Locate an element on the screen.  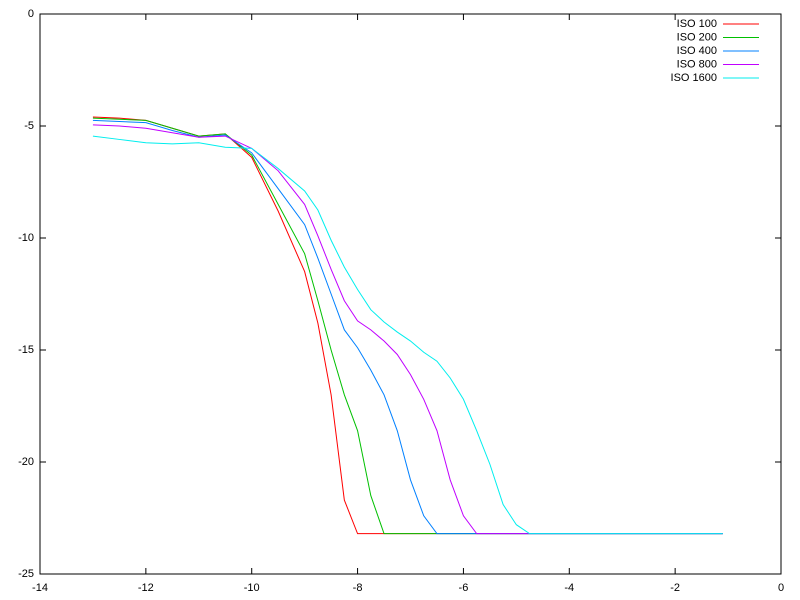
x-tick-label: -14 is located at coordinates (40, 588).